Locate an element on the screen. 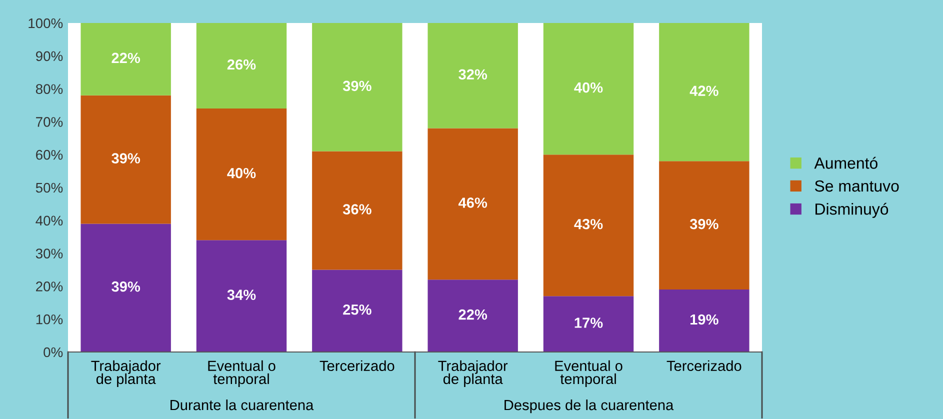 The image size is (943, 419). legend-label: Aumentó is located at coordinates (846, 162).